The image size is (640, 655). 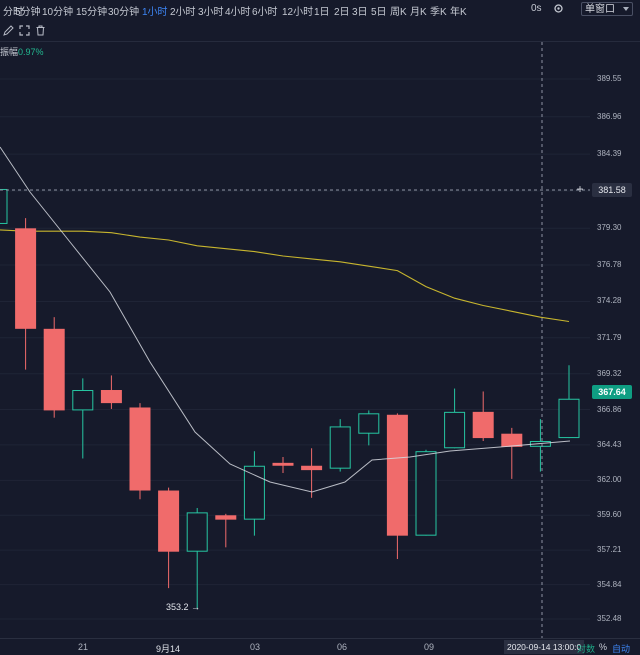 I want to click on timeframe-tab: 1小时, so click(x=155, y=12).